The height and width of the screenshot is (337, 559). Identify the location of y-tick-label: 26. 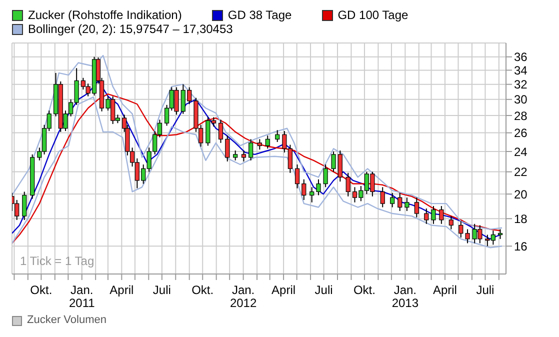
(521, 133).